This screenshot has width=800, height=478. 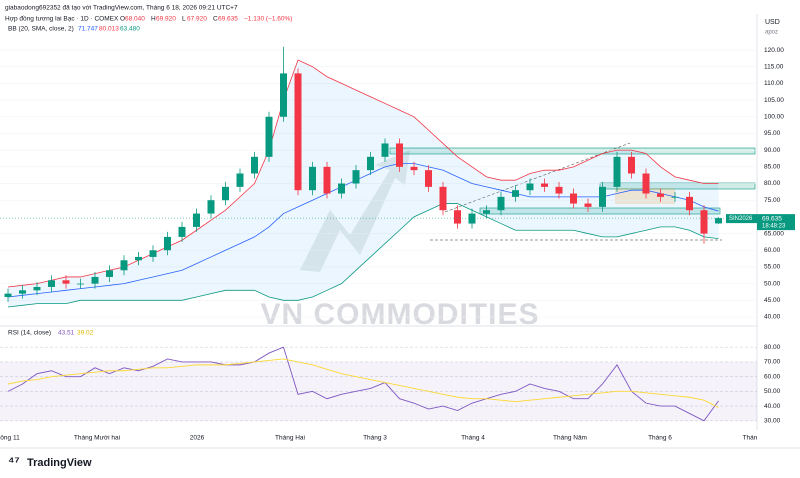 I want to click on rsi-tick-label: 70.00, so click(x=772, y=362).